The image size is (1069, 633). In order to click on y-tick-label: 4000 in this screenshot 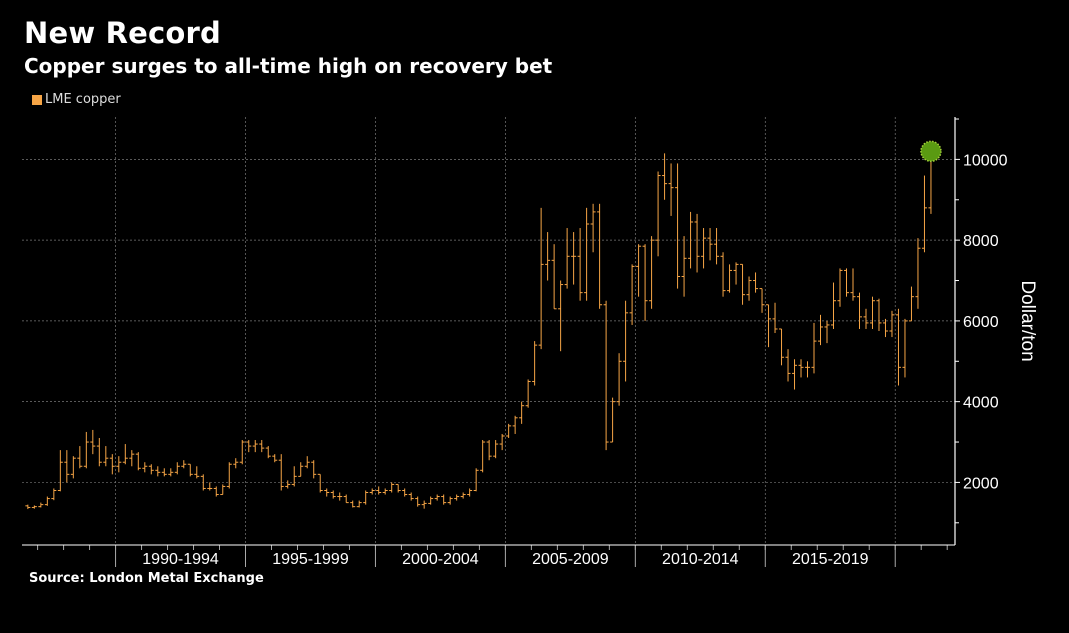, I will do `click(981, 403)`.